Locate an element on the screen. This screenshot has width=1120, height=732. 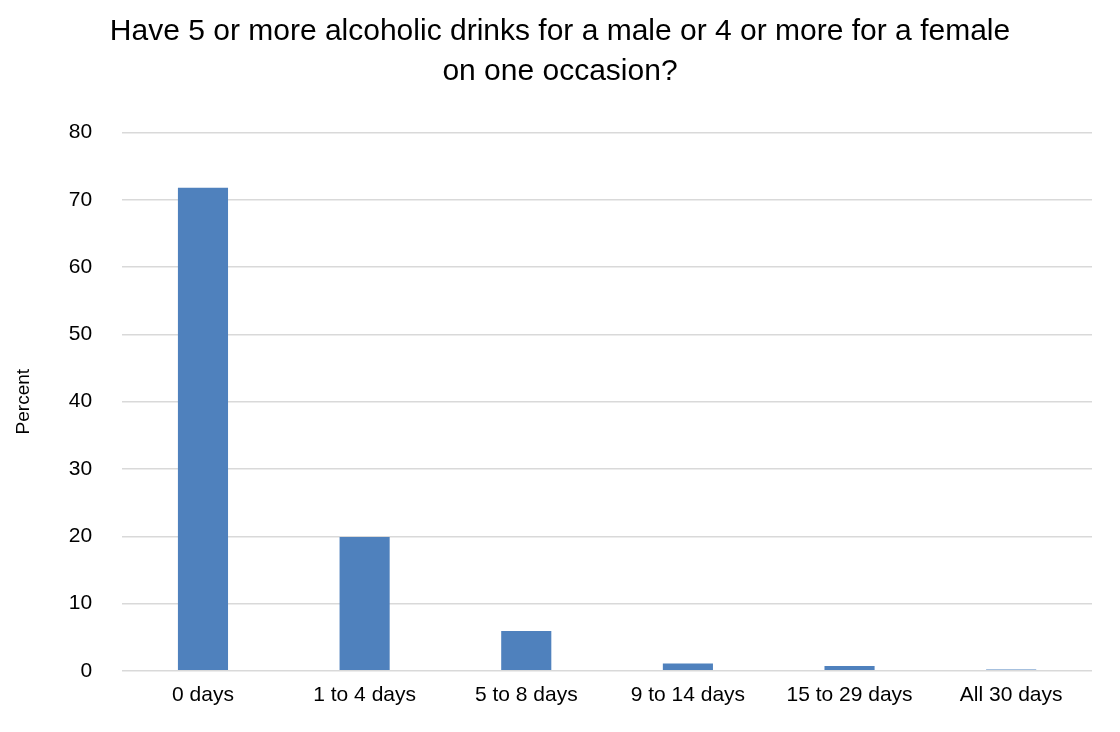
y-tick-label: 10 is located at coordinates (80, 602).